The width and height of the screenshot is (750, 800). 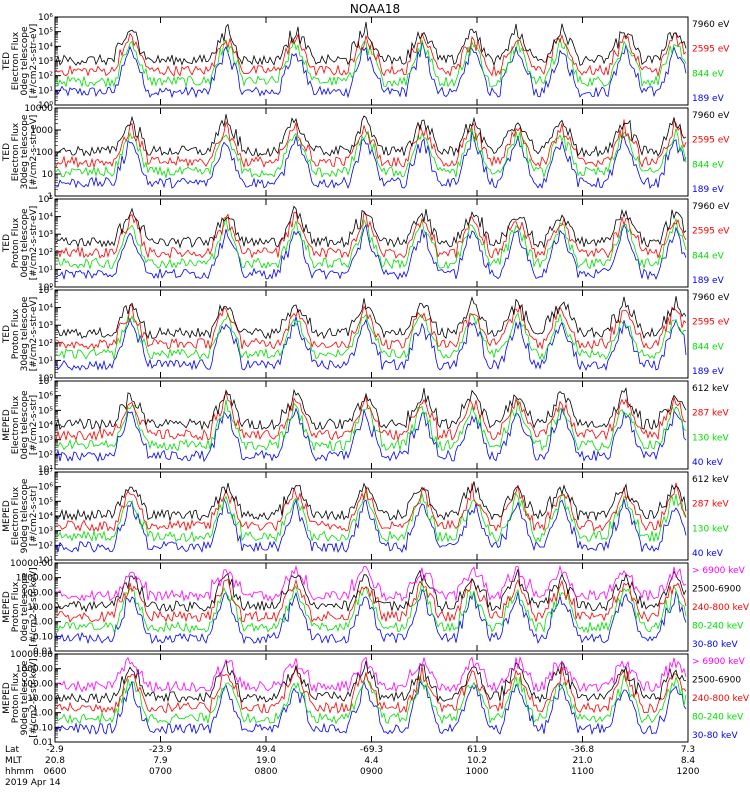 What do you see at coordinates (31, 655) in the screenshot?
I see `y-tick-label: 10000.00` at bounding box center [31, 655].